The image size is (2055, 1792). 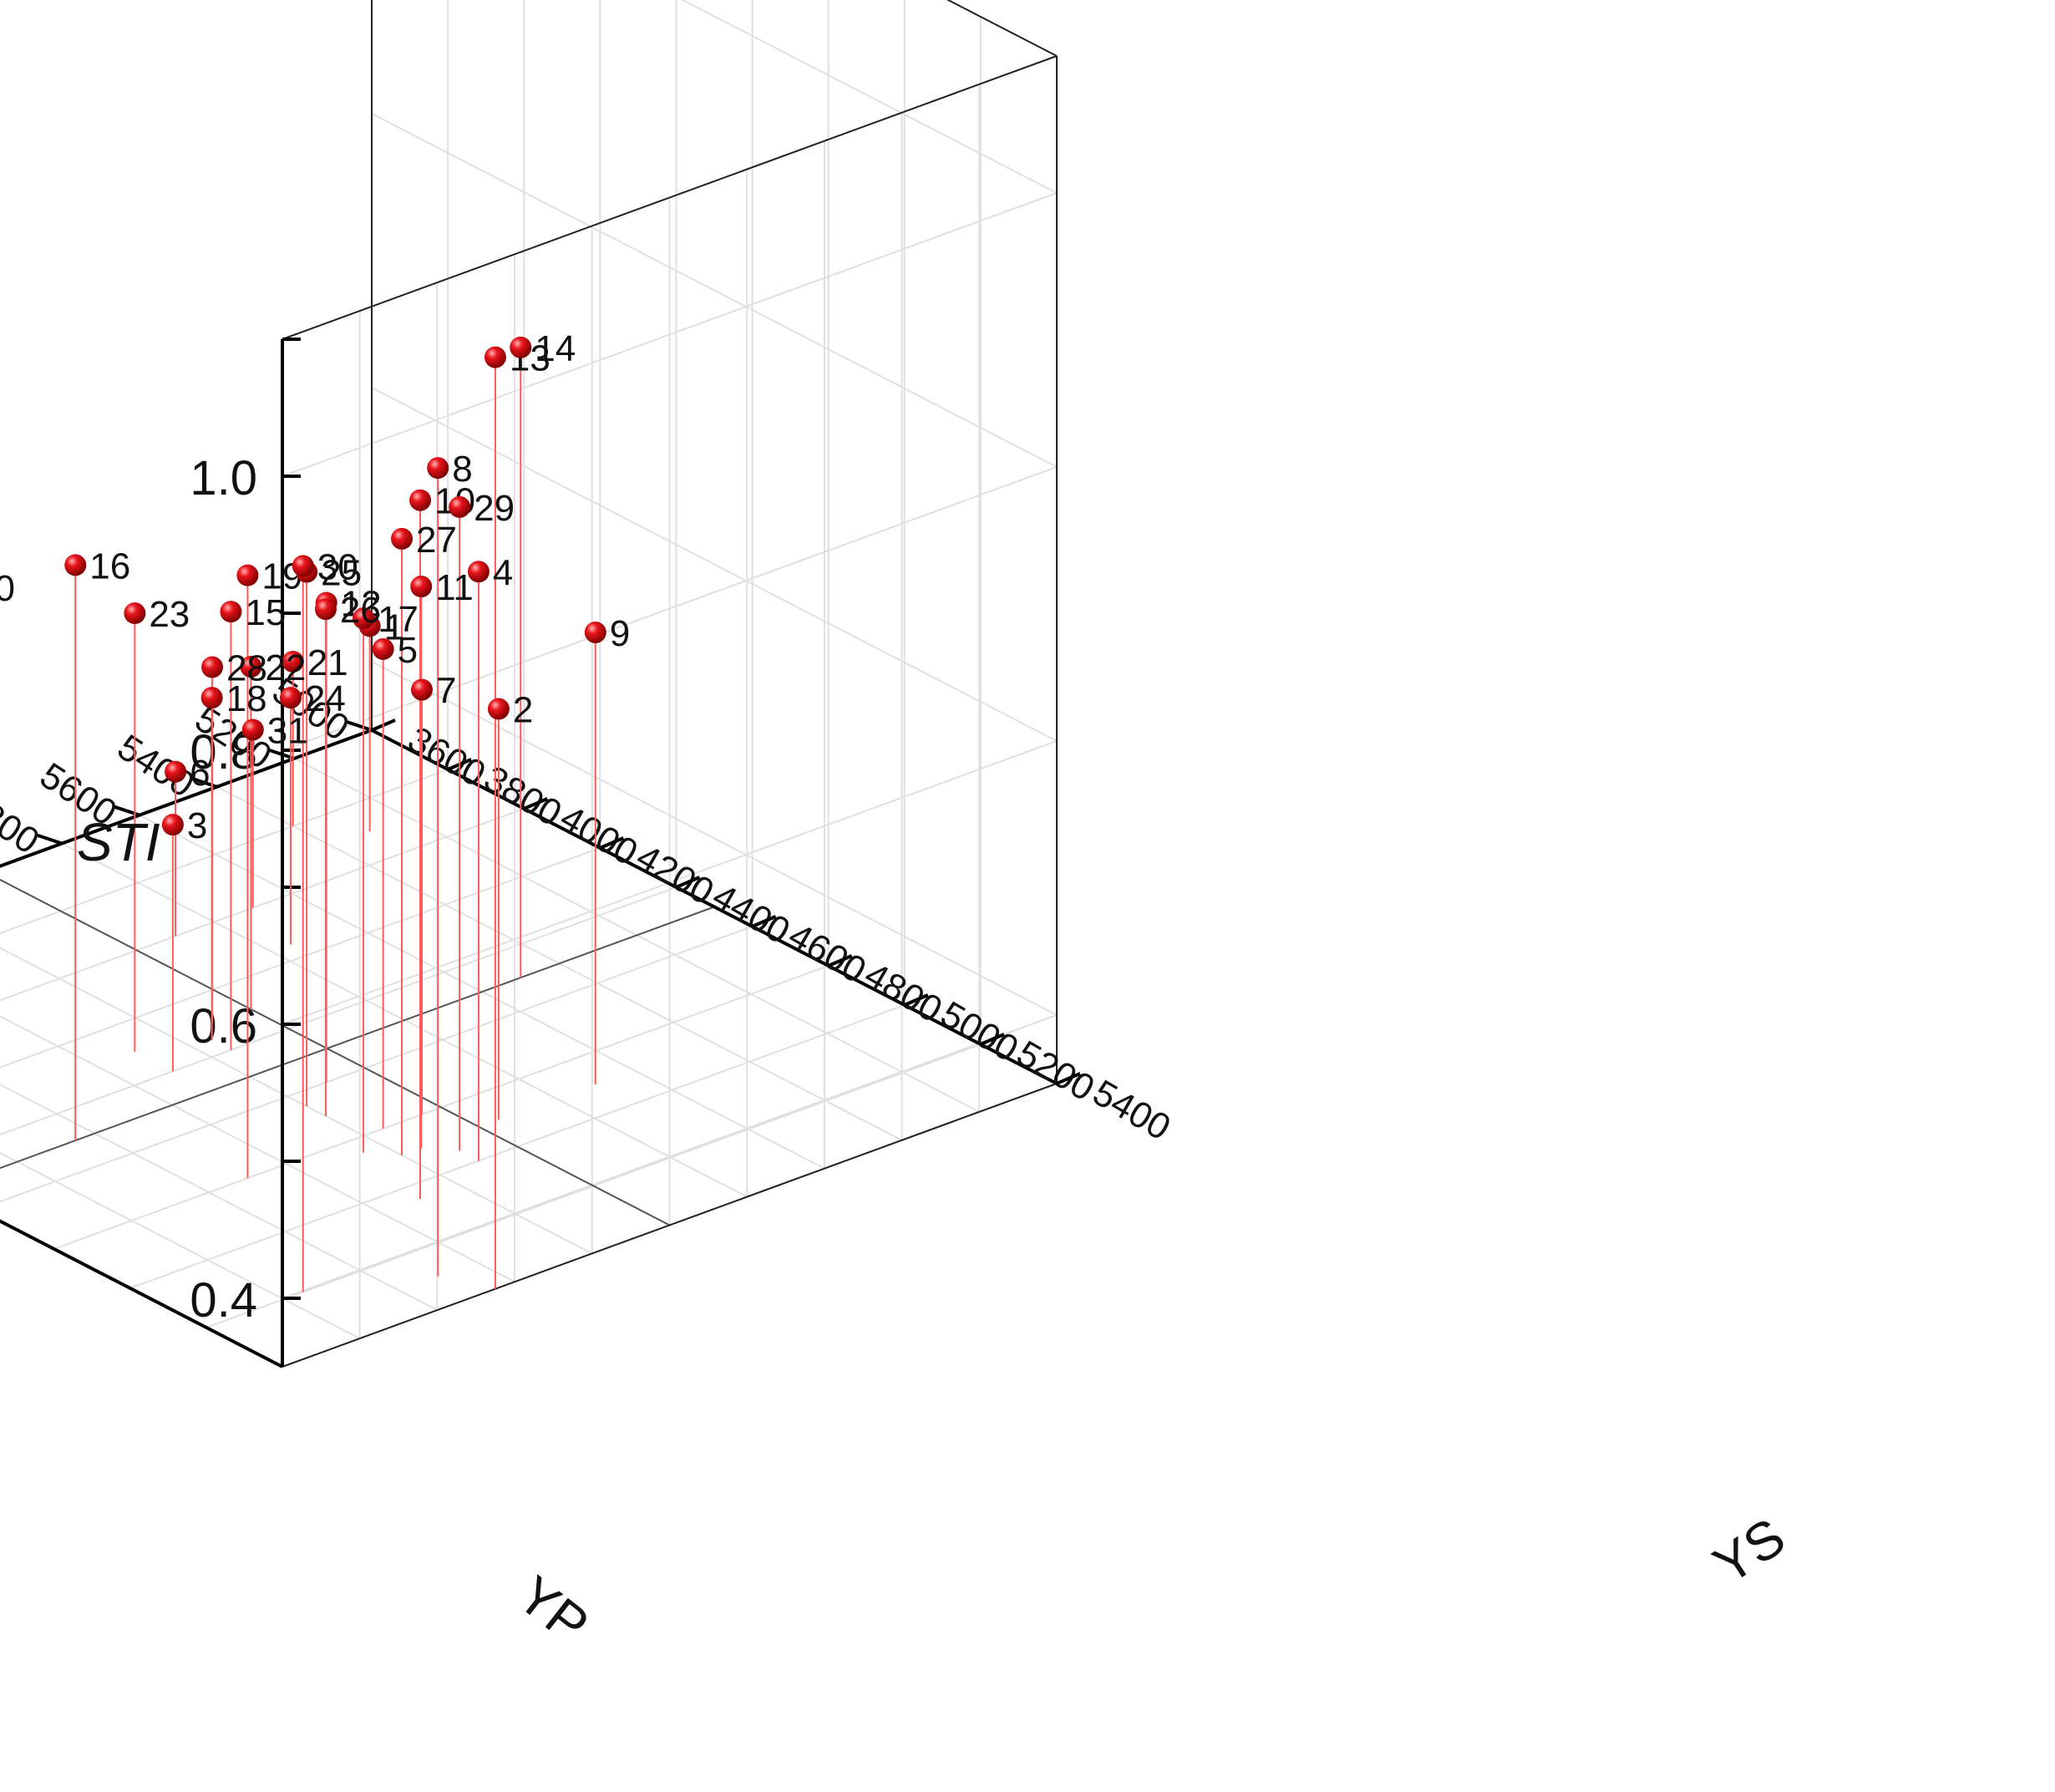 What do you see at coordinates (197, 826) in the screenshot?
I see `point-label: 3` at bounding box center [197, 826].